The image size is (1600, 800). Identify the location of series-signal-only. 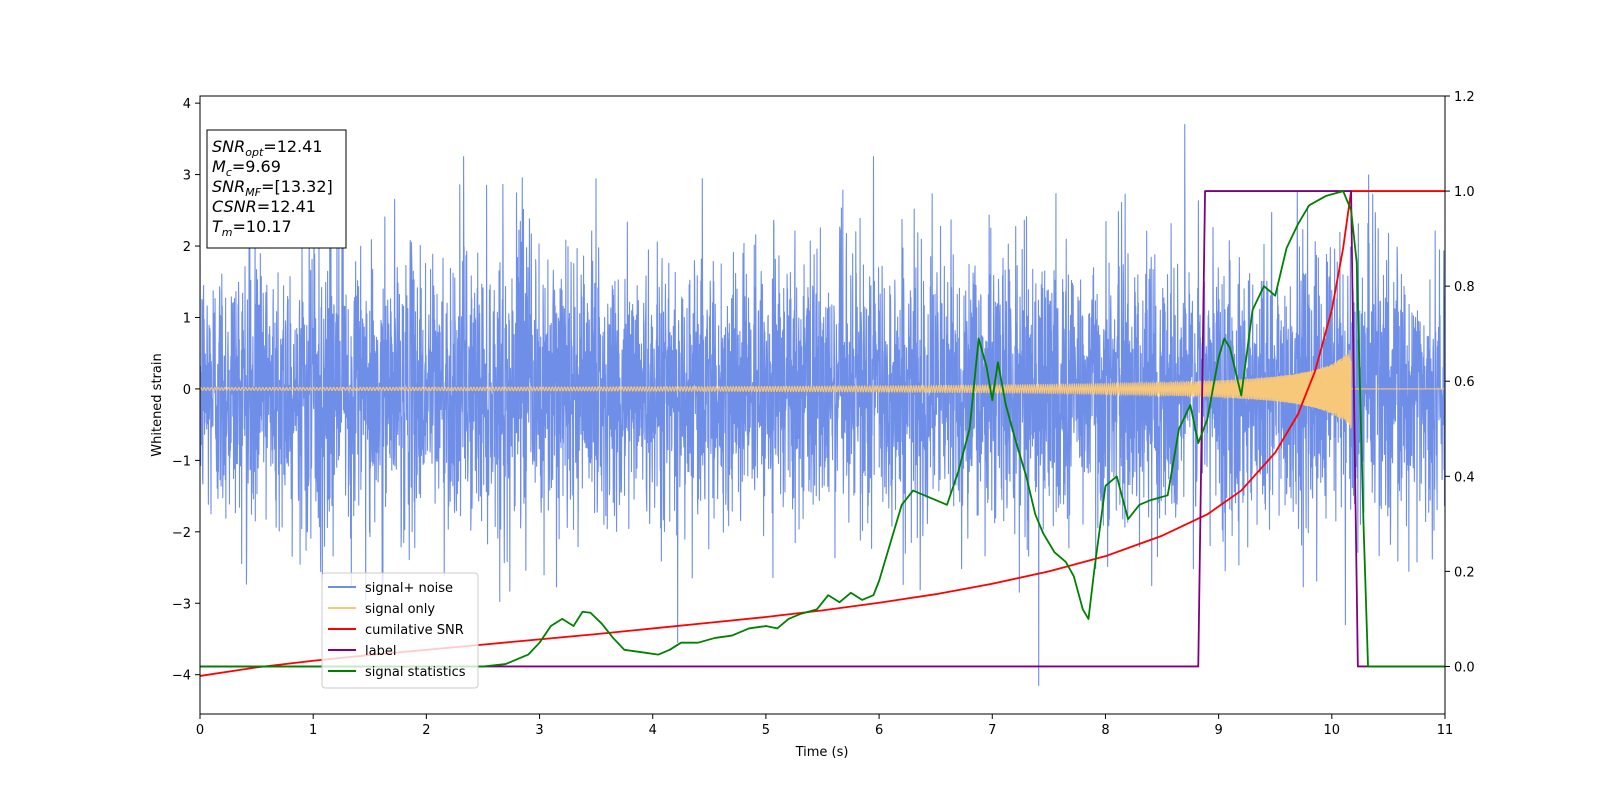
(822, 389).